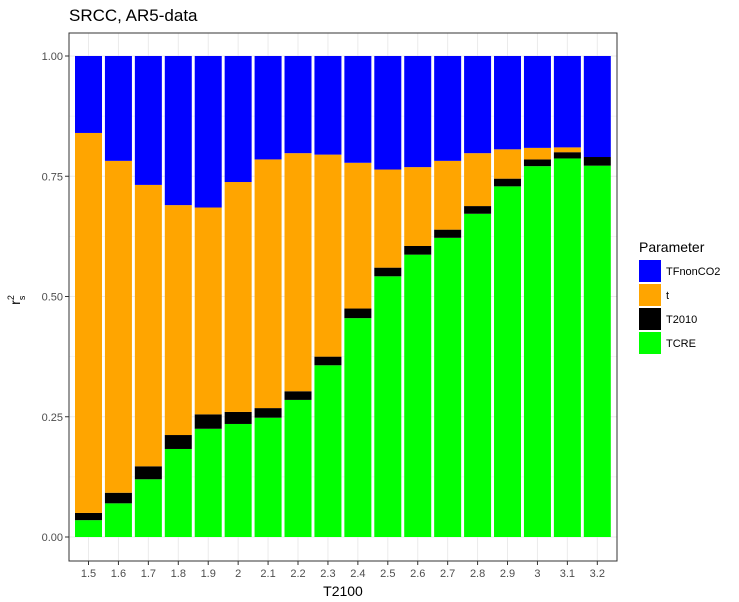  What do you see at coordinates (417, 574) in the screenshot?
I see `x-tick-label: 2.6` at bounding box center [417, 574].